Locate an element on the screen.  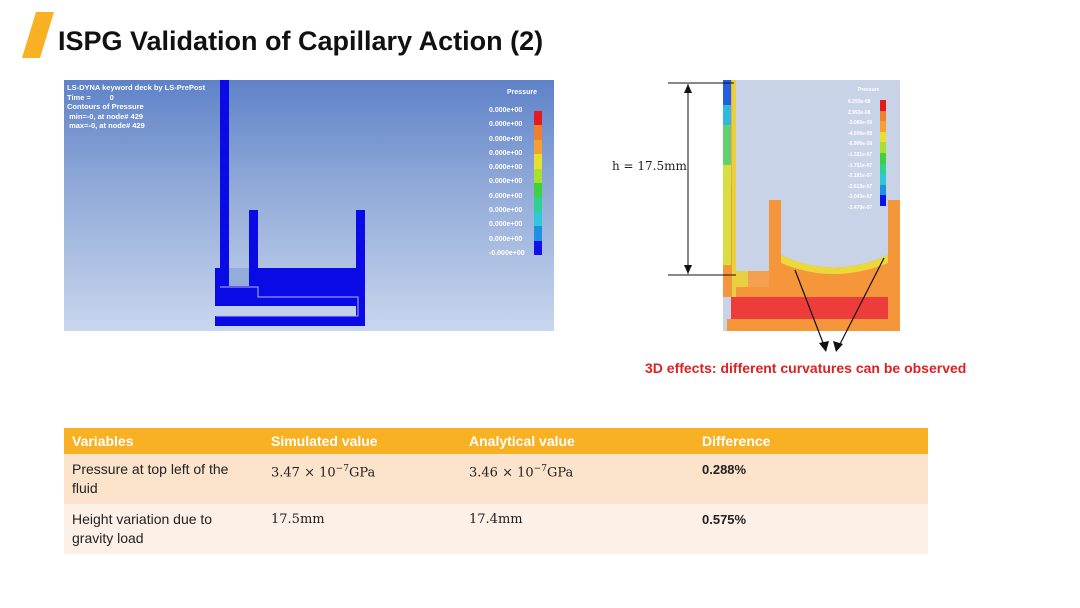
header-analytical: Analytical value is located at coordinates (577, 441).